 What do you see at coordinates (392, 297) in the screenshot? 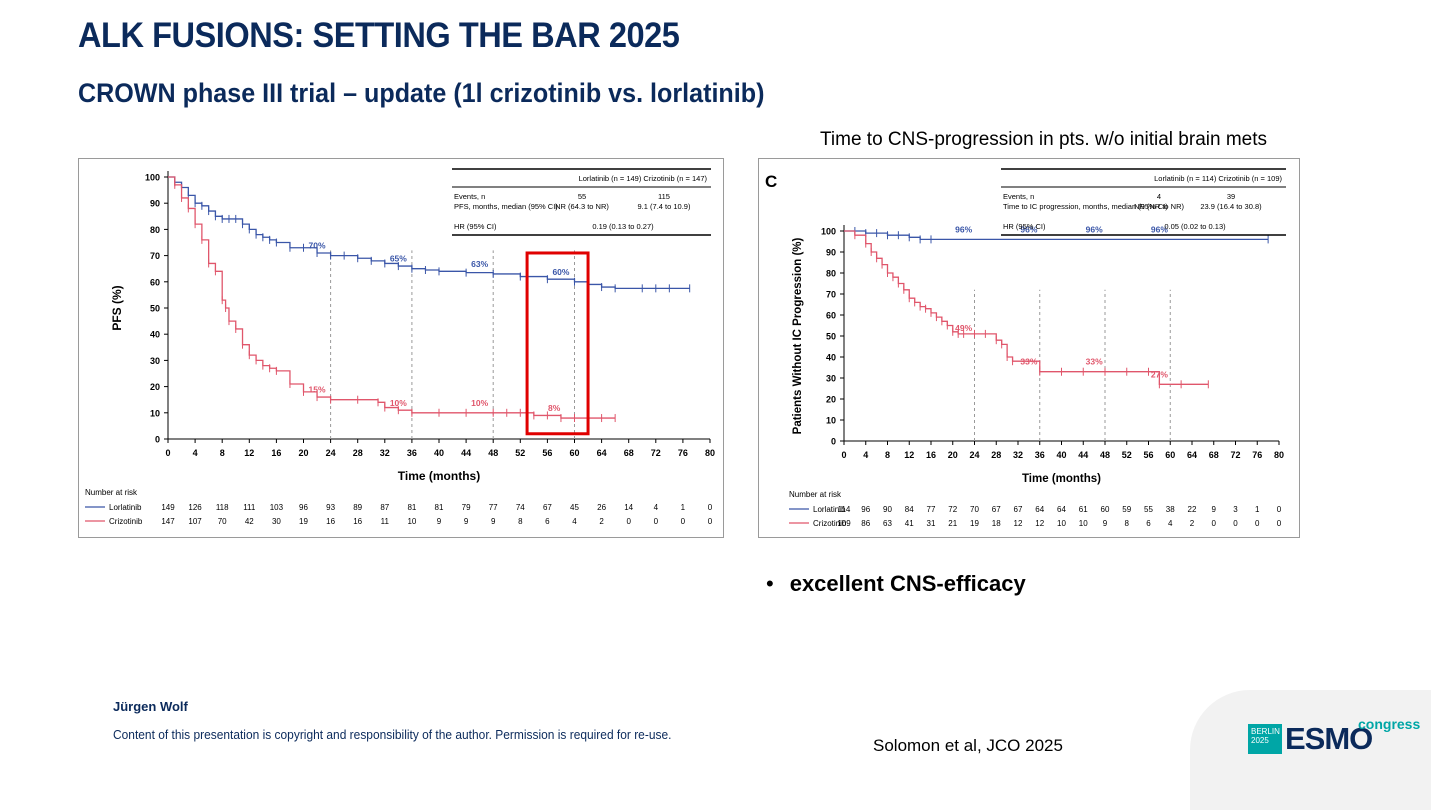
I see `km-curve-crizotinib` at bounding box center [392, 297].